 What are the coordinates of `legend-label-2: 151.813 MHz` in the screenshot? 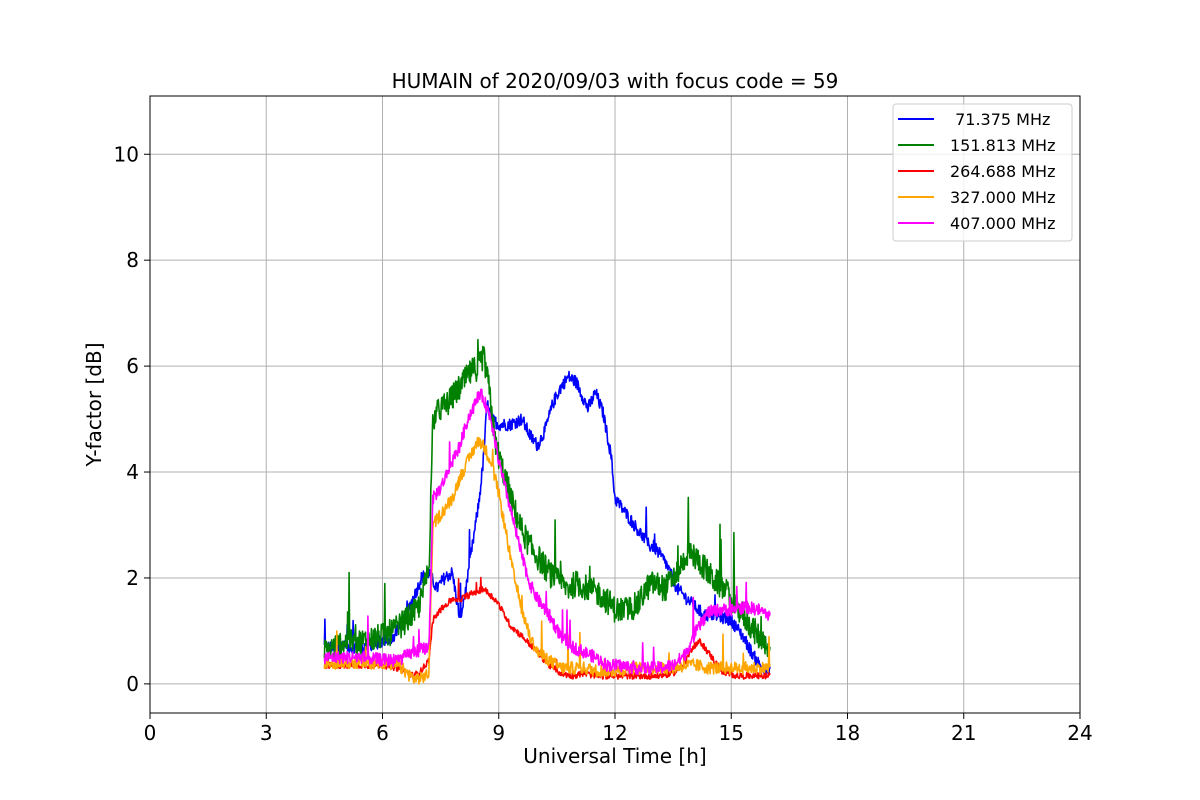 It's located at (1002, 145).